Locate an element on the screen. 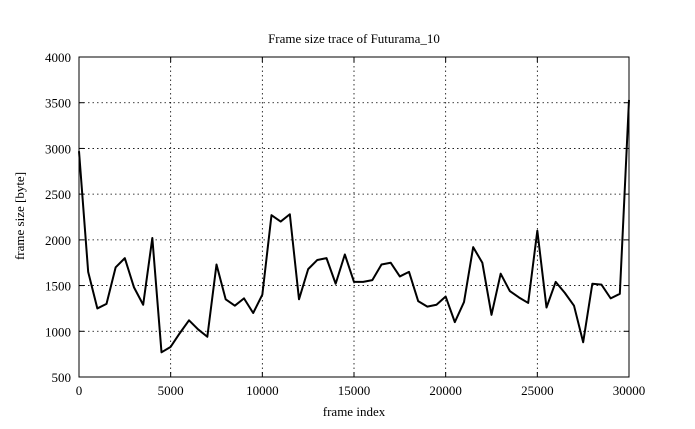 This screenshot has height=429, width=695. y-tick-label: 1000 is located at coordinates (58, 331).